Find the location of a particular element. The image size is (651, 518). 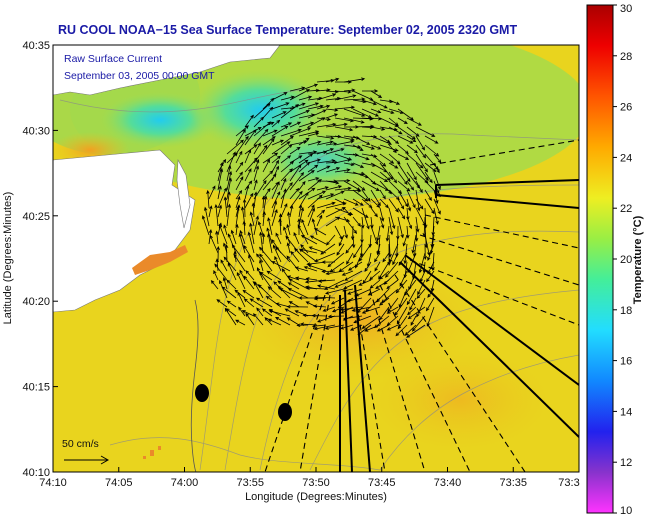

coastline is located at coordinates (194, 385).